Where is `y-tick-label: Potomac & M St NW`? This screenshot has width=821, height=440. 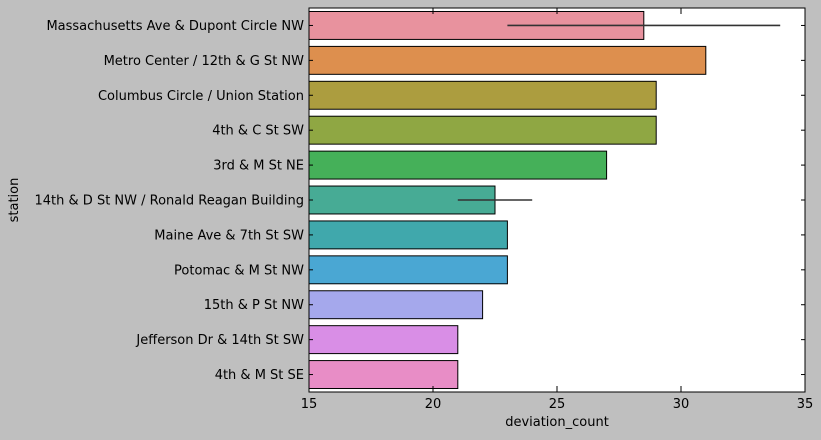 y-tick-label: Potomac & M St NW is located at coordinates (239, 270).